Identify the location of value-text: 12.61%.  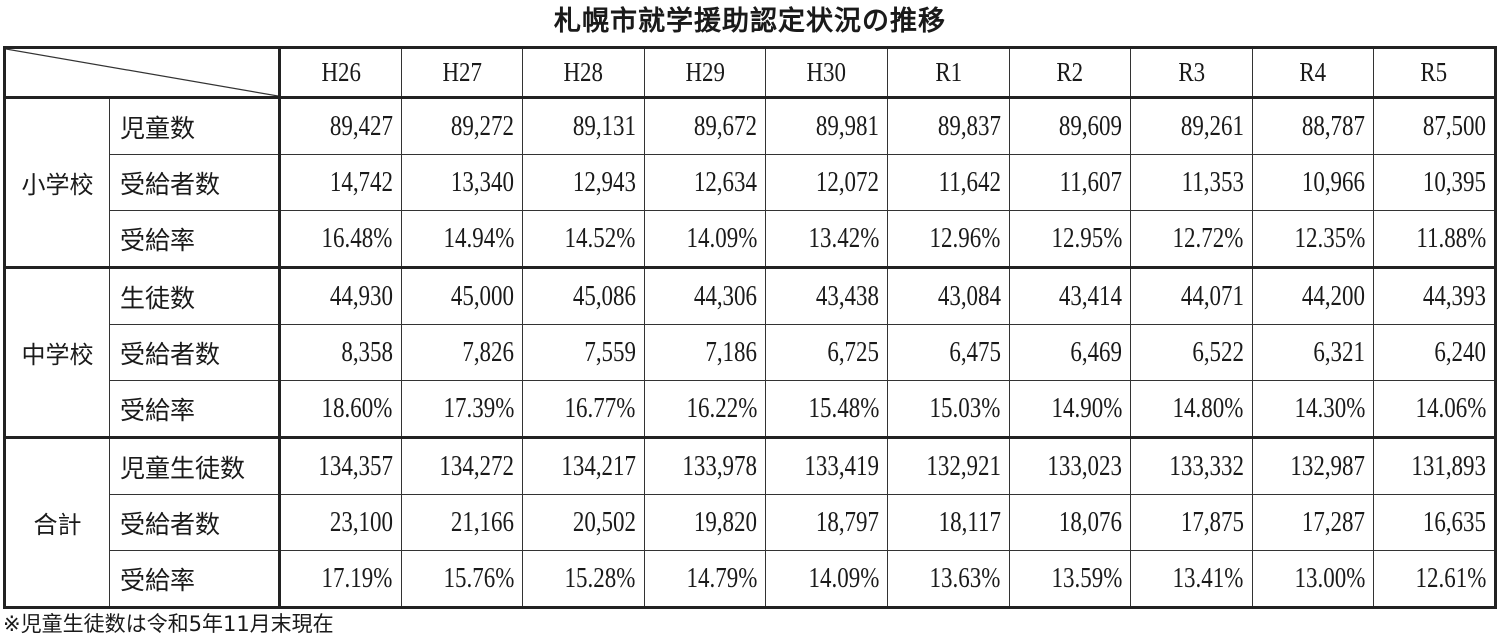
(1450, 578).